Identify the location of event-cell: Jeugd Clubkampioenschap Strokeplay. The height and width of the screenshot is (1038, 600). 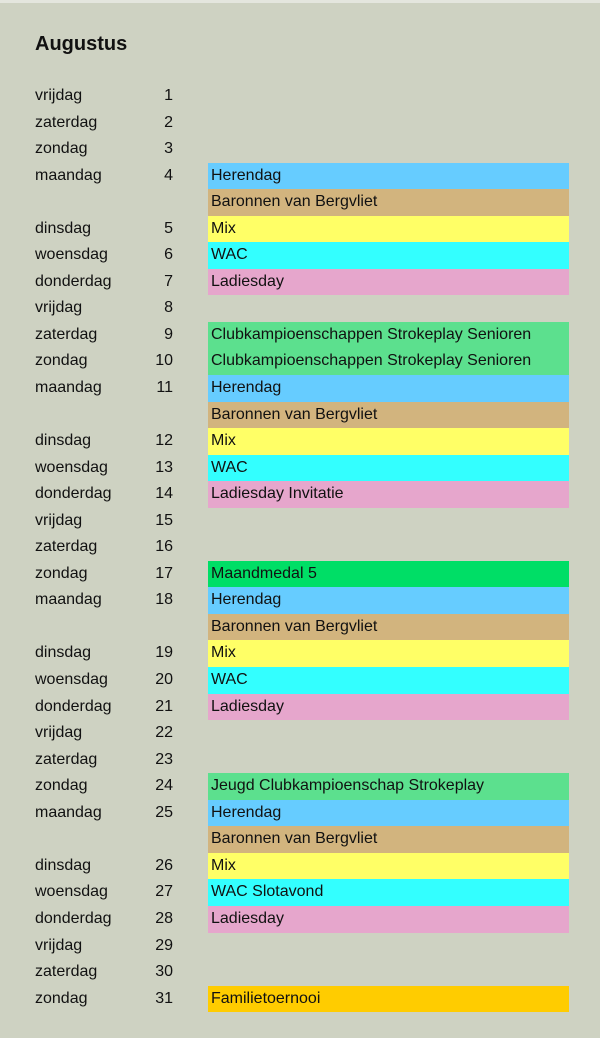
(388, 786).